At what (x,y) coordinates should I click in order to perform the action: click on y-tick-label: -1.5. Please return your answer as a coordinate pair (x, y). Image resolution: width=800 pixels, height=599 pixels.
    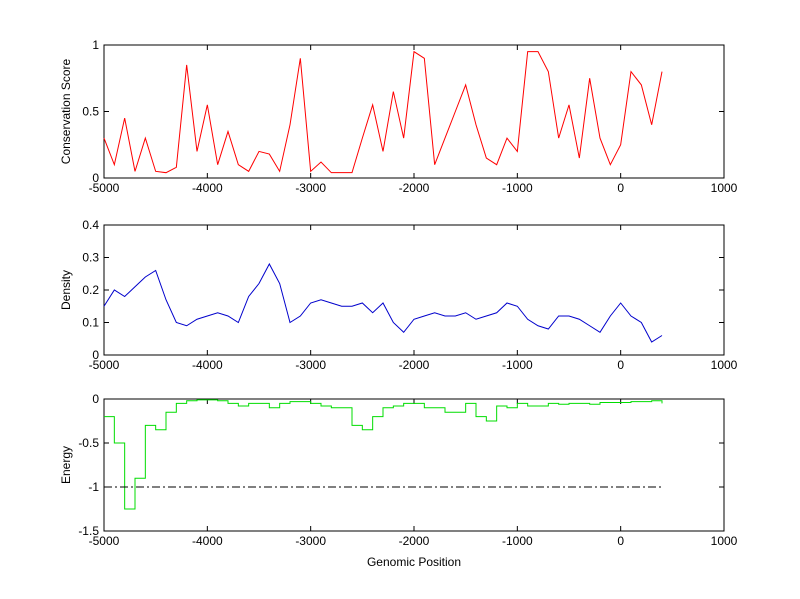
    Looking at the image, I should click on (88, 531).